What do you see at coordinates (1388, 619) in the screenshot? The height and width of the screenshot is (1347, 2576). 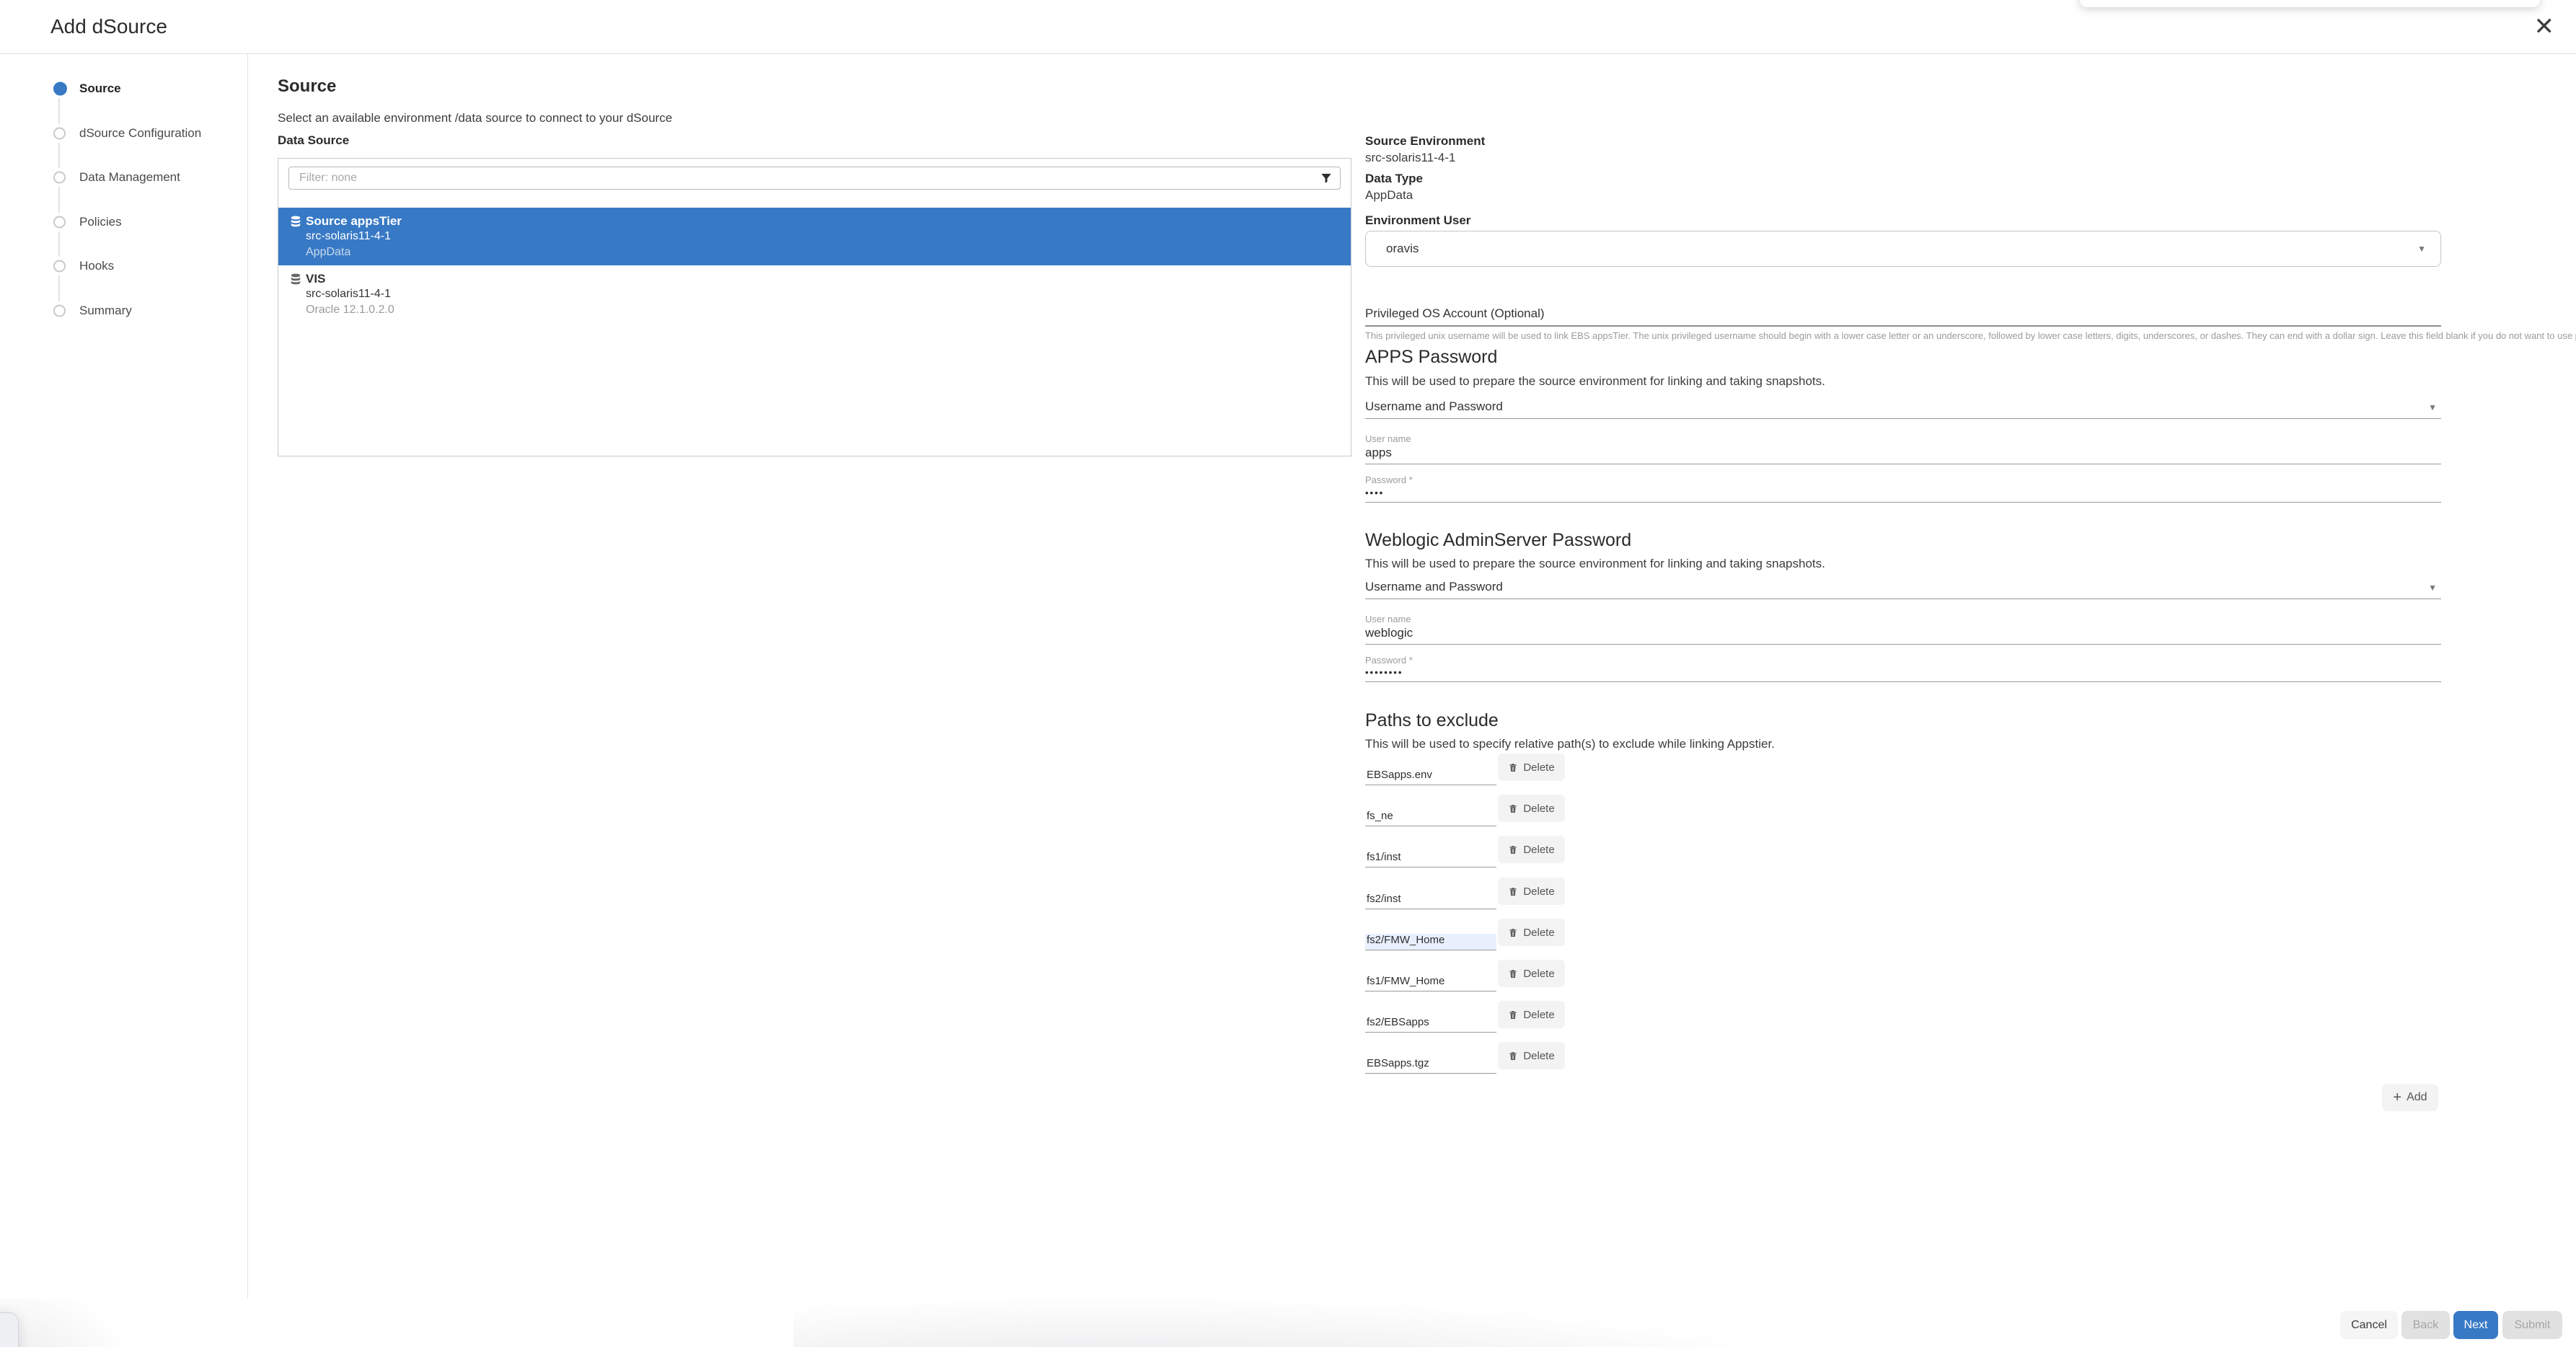 I see `weblogic-username-label: User name` at bounding box center [1388, 619].